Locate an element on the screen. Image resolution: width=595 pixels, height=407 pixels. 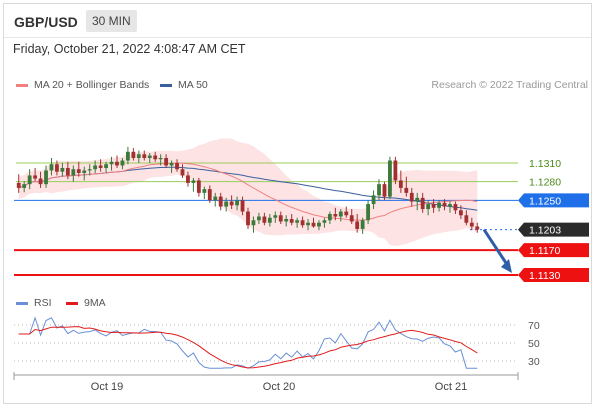
level-tag-current is located at coordinates (553, 229).